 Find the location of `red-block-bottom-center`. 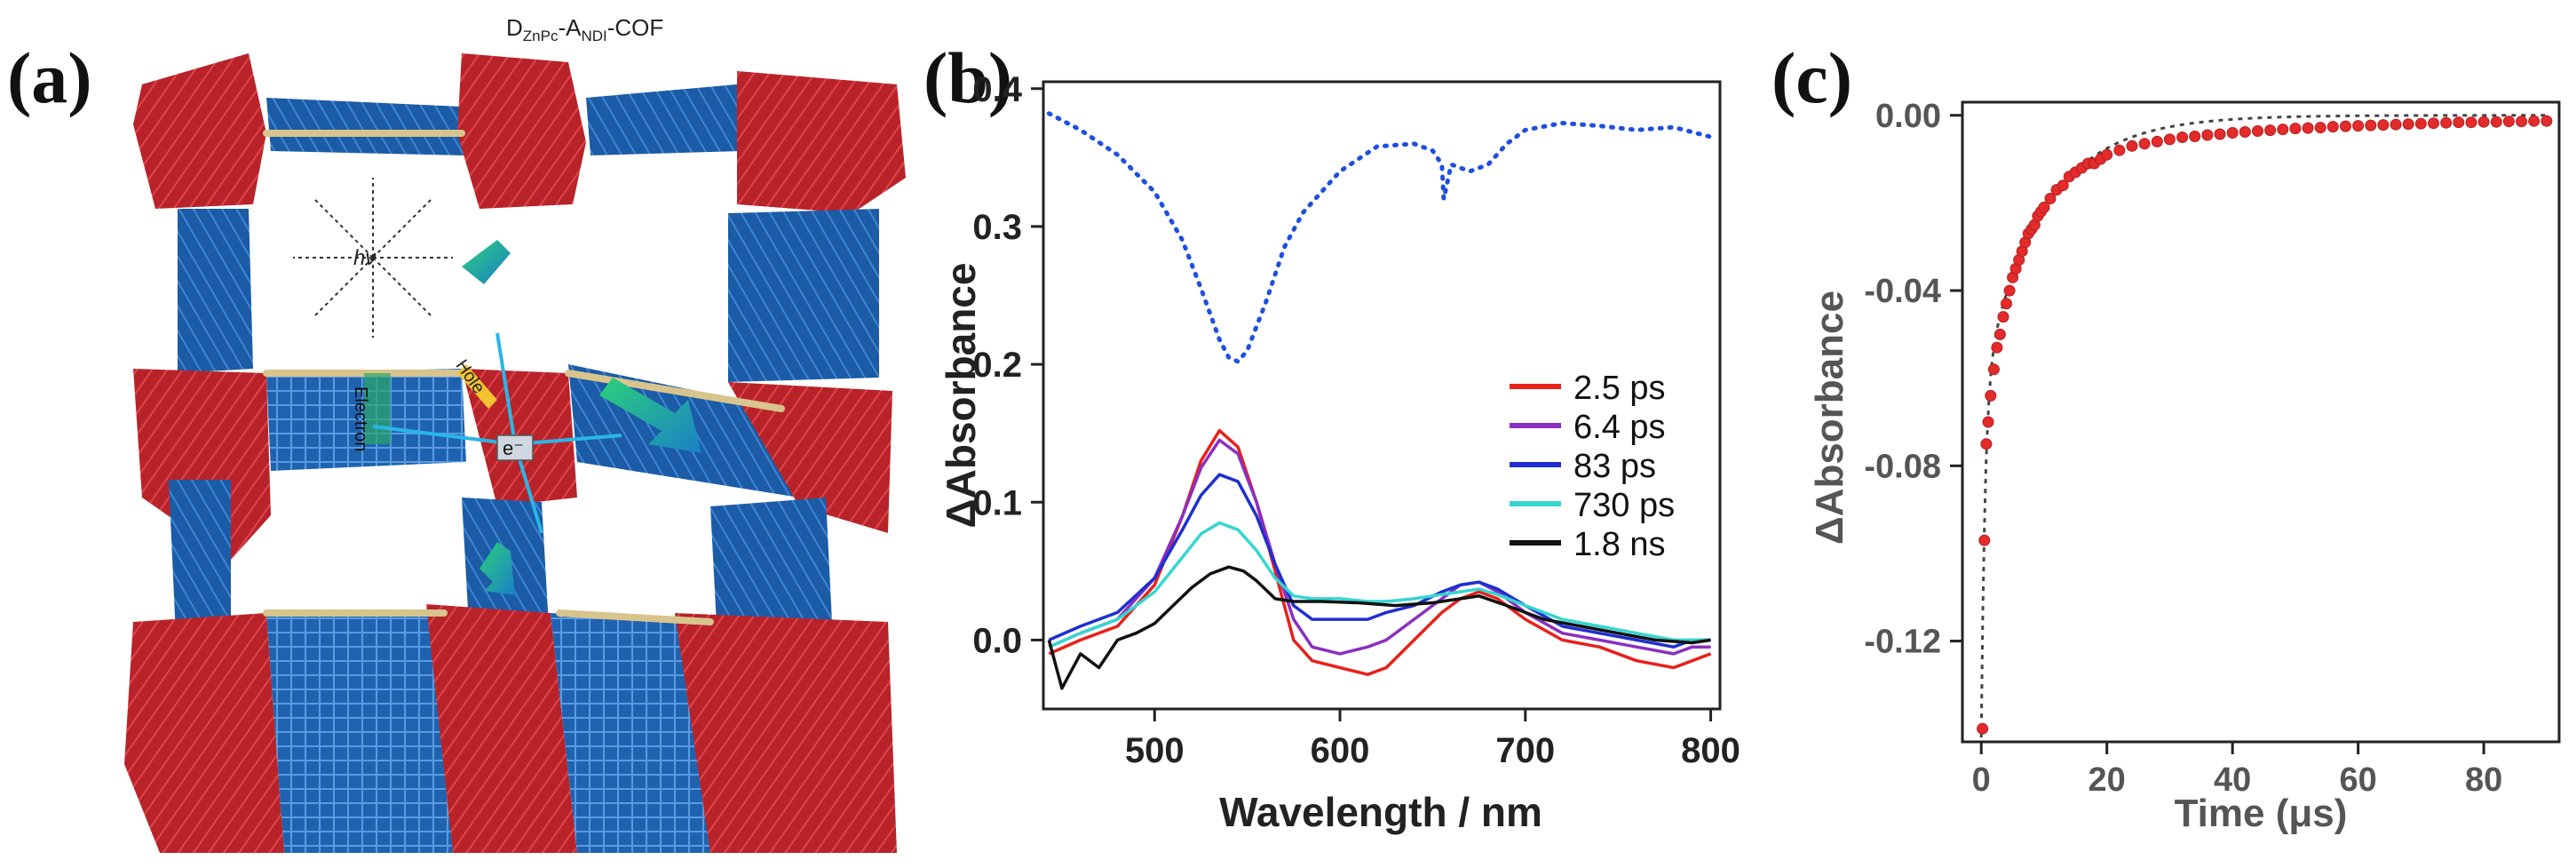

red-block-bottom-center is located at coordinates (501, 728).